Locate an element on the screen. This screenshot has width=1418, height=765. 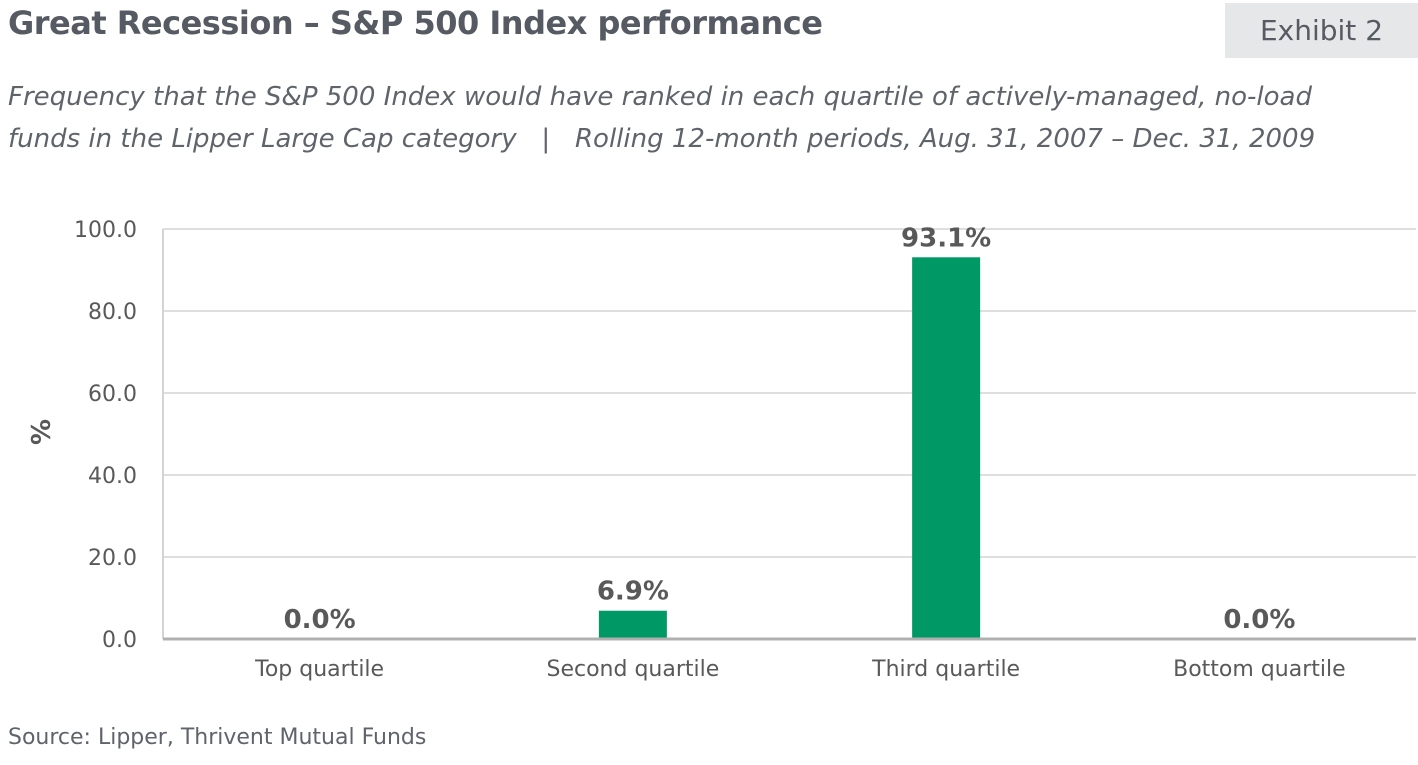
x-tick-label: Top quartile is located at coordinates (319, 669).